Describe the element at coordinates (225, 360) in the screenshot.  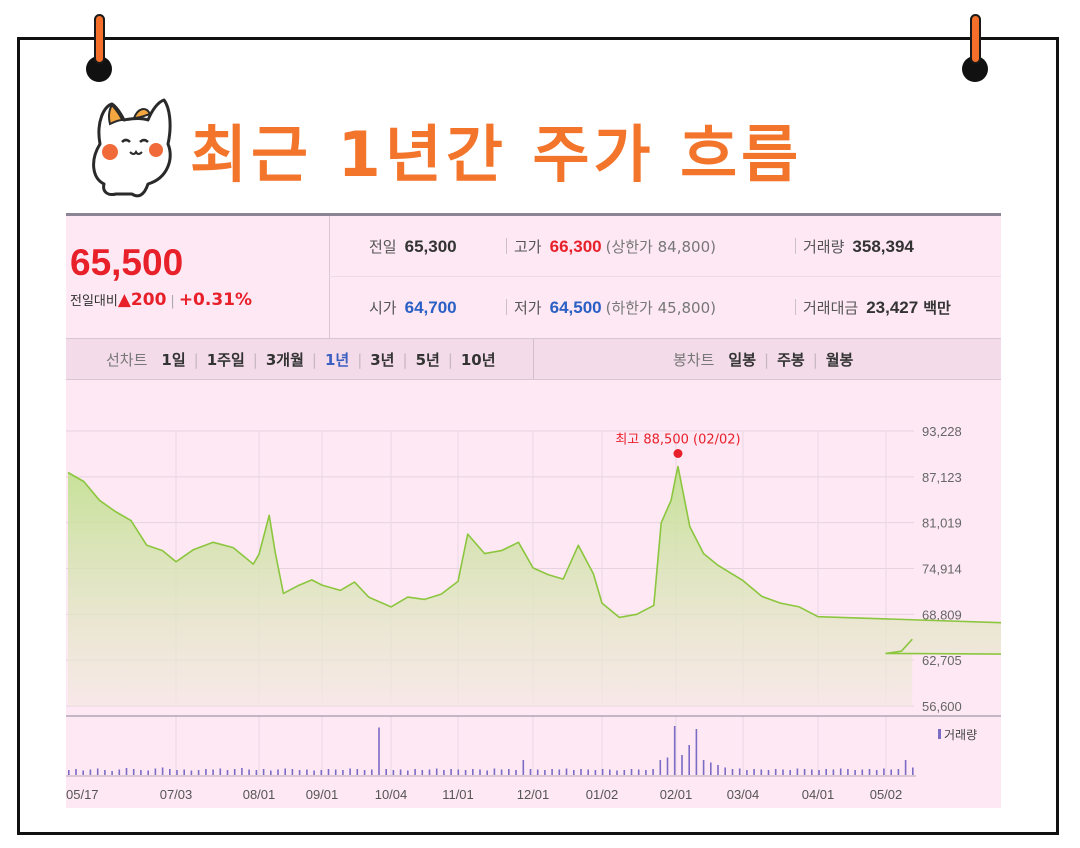
I see `tab-period-1: 1주일` at that location.